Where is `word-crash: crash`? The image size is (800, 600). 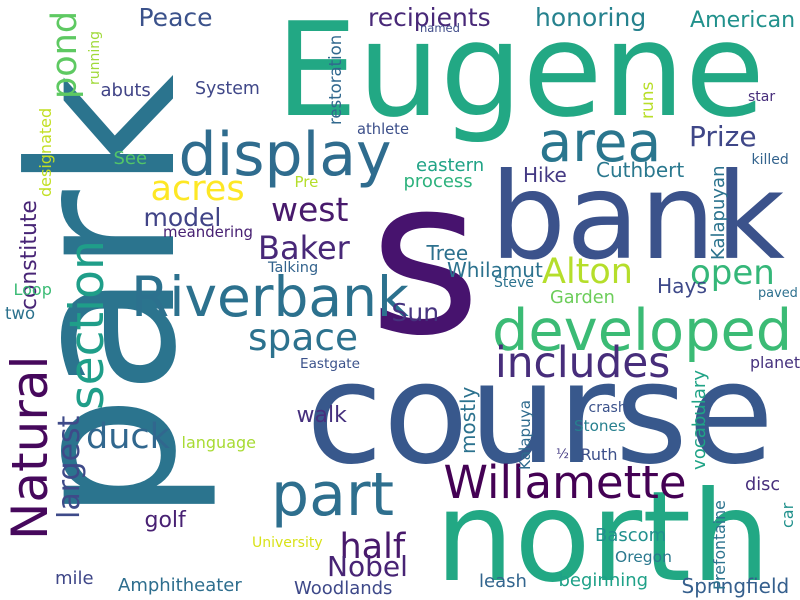
word-crash: crash is located at coordinates (607, 408).